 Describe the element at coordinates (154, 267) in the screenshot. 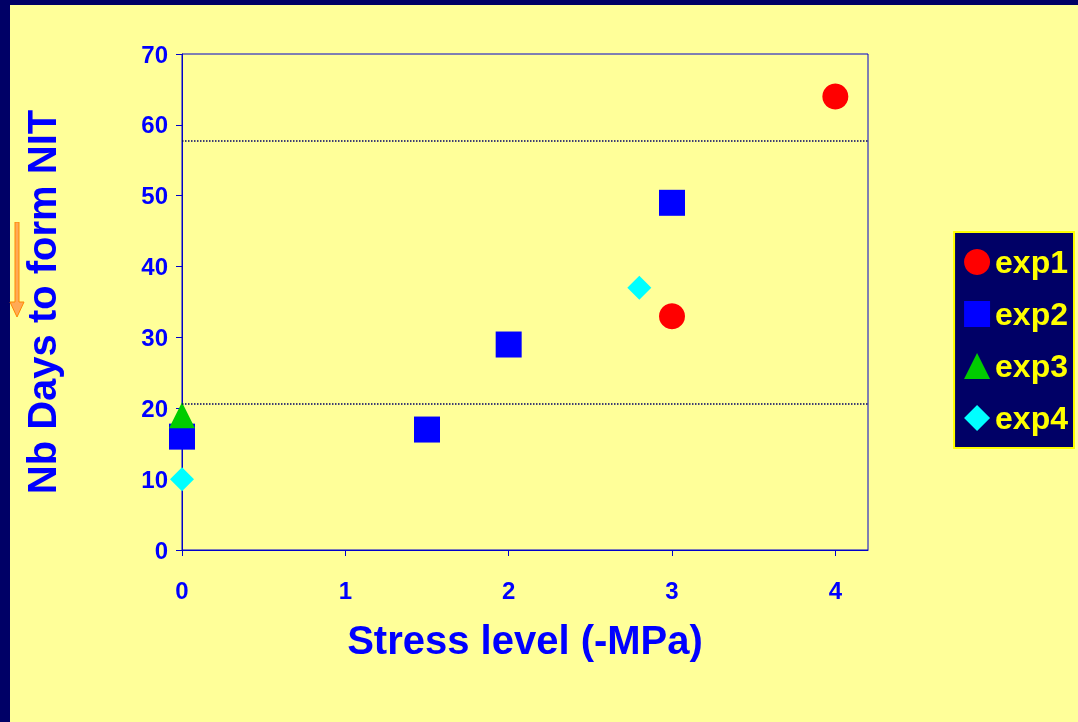

I see `y-tick-label: 40` at that location.